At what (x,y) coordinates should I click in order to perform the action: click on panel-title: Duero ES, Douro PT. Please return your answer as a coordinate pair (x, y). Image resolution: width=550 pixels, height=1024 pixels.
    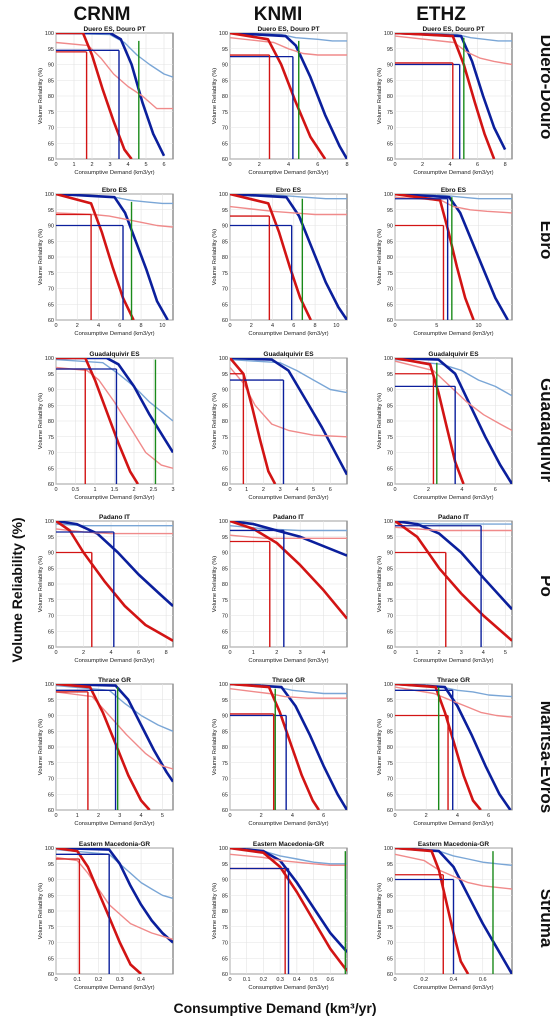
    Looking at the image, I should click on (288, 29).